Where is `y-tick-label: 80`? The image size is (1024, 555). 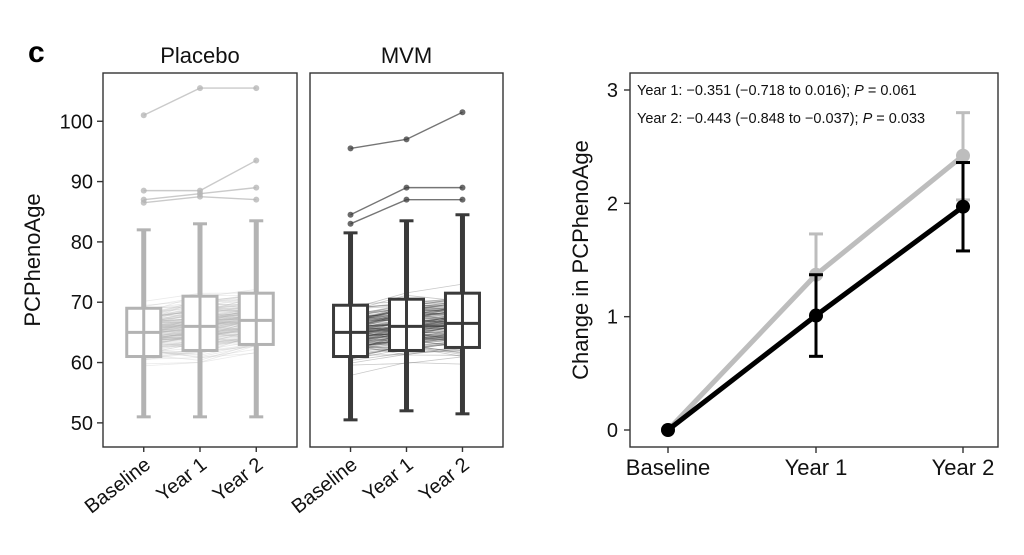
y-tick-label: 80 is located at coordinates (82, 243).